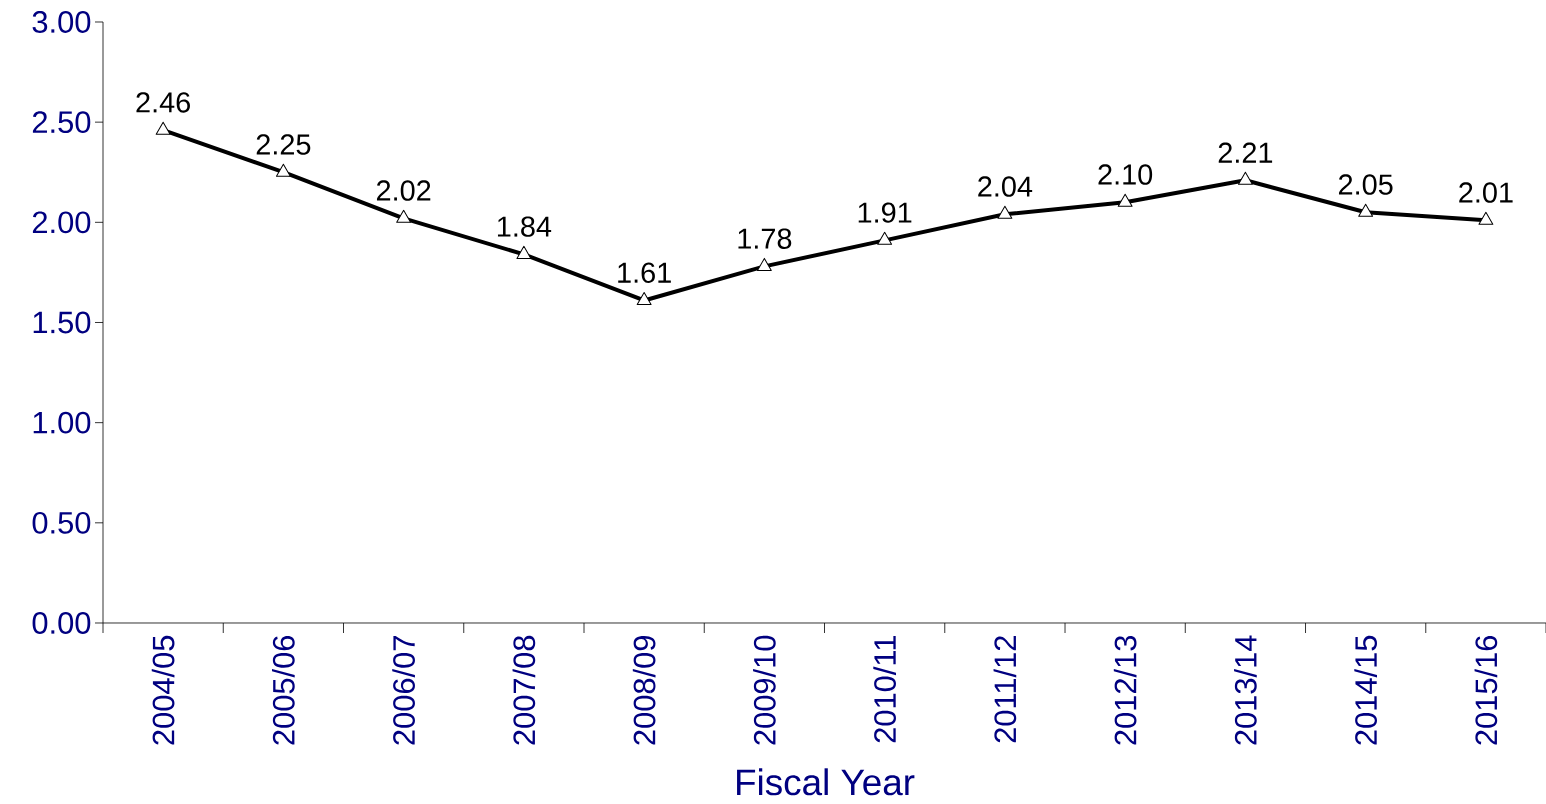 The image size is (1546, 804). What do you see at coordinates (644, 272) in the screenshot?
I see `data-label: 1.61` at bounding box center [644, 272].